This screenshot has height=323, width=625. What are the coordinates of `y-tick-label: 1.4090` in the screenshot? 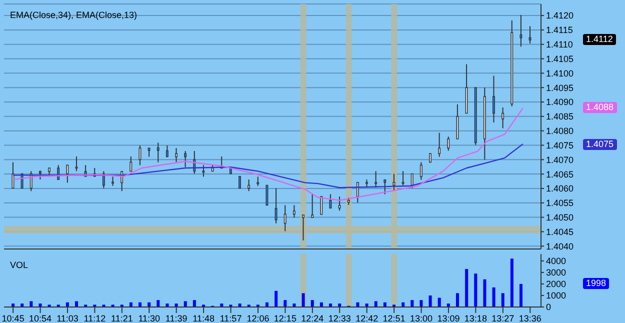 It's located at (560, 102).